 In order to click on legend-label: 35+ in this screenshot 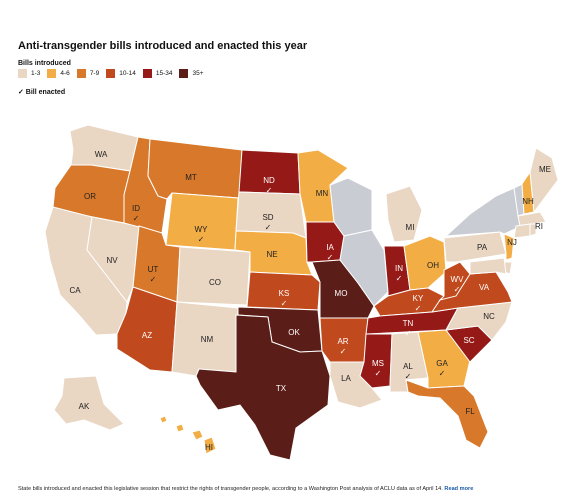, I will do `click(198, 73)`.